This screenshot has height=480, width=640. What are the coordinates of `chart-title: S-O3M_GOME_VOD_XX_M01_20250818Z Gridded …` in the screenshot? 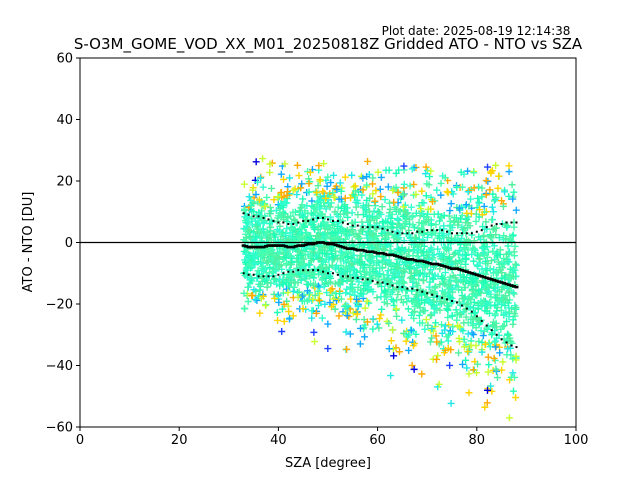 It's located at (328, 44).